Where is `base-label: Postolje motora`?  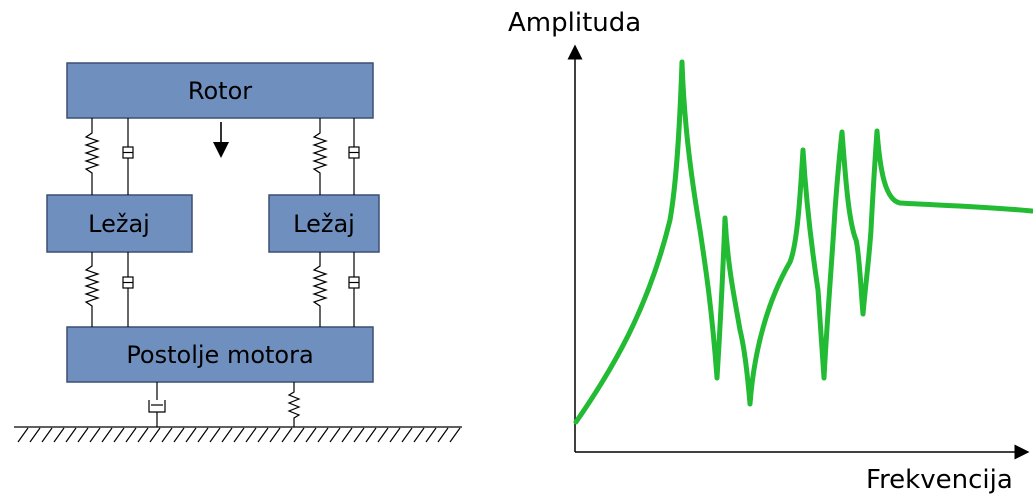
base-label: Postolje motora is located at coordinates (219, 355).